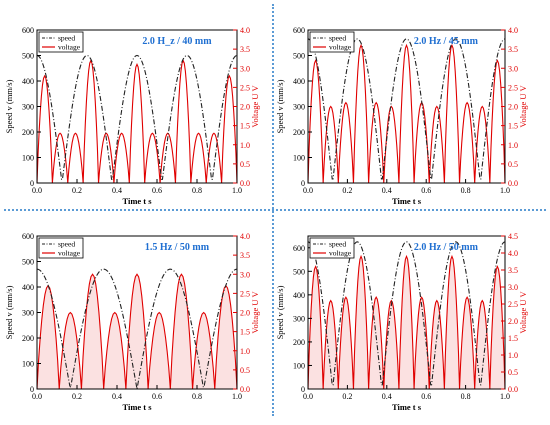 The width and height of the screenshot is (550, 425). I want to click on y2-tick-label-4-8: 4.0, so click(513, 253).